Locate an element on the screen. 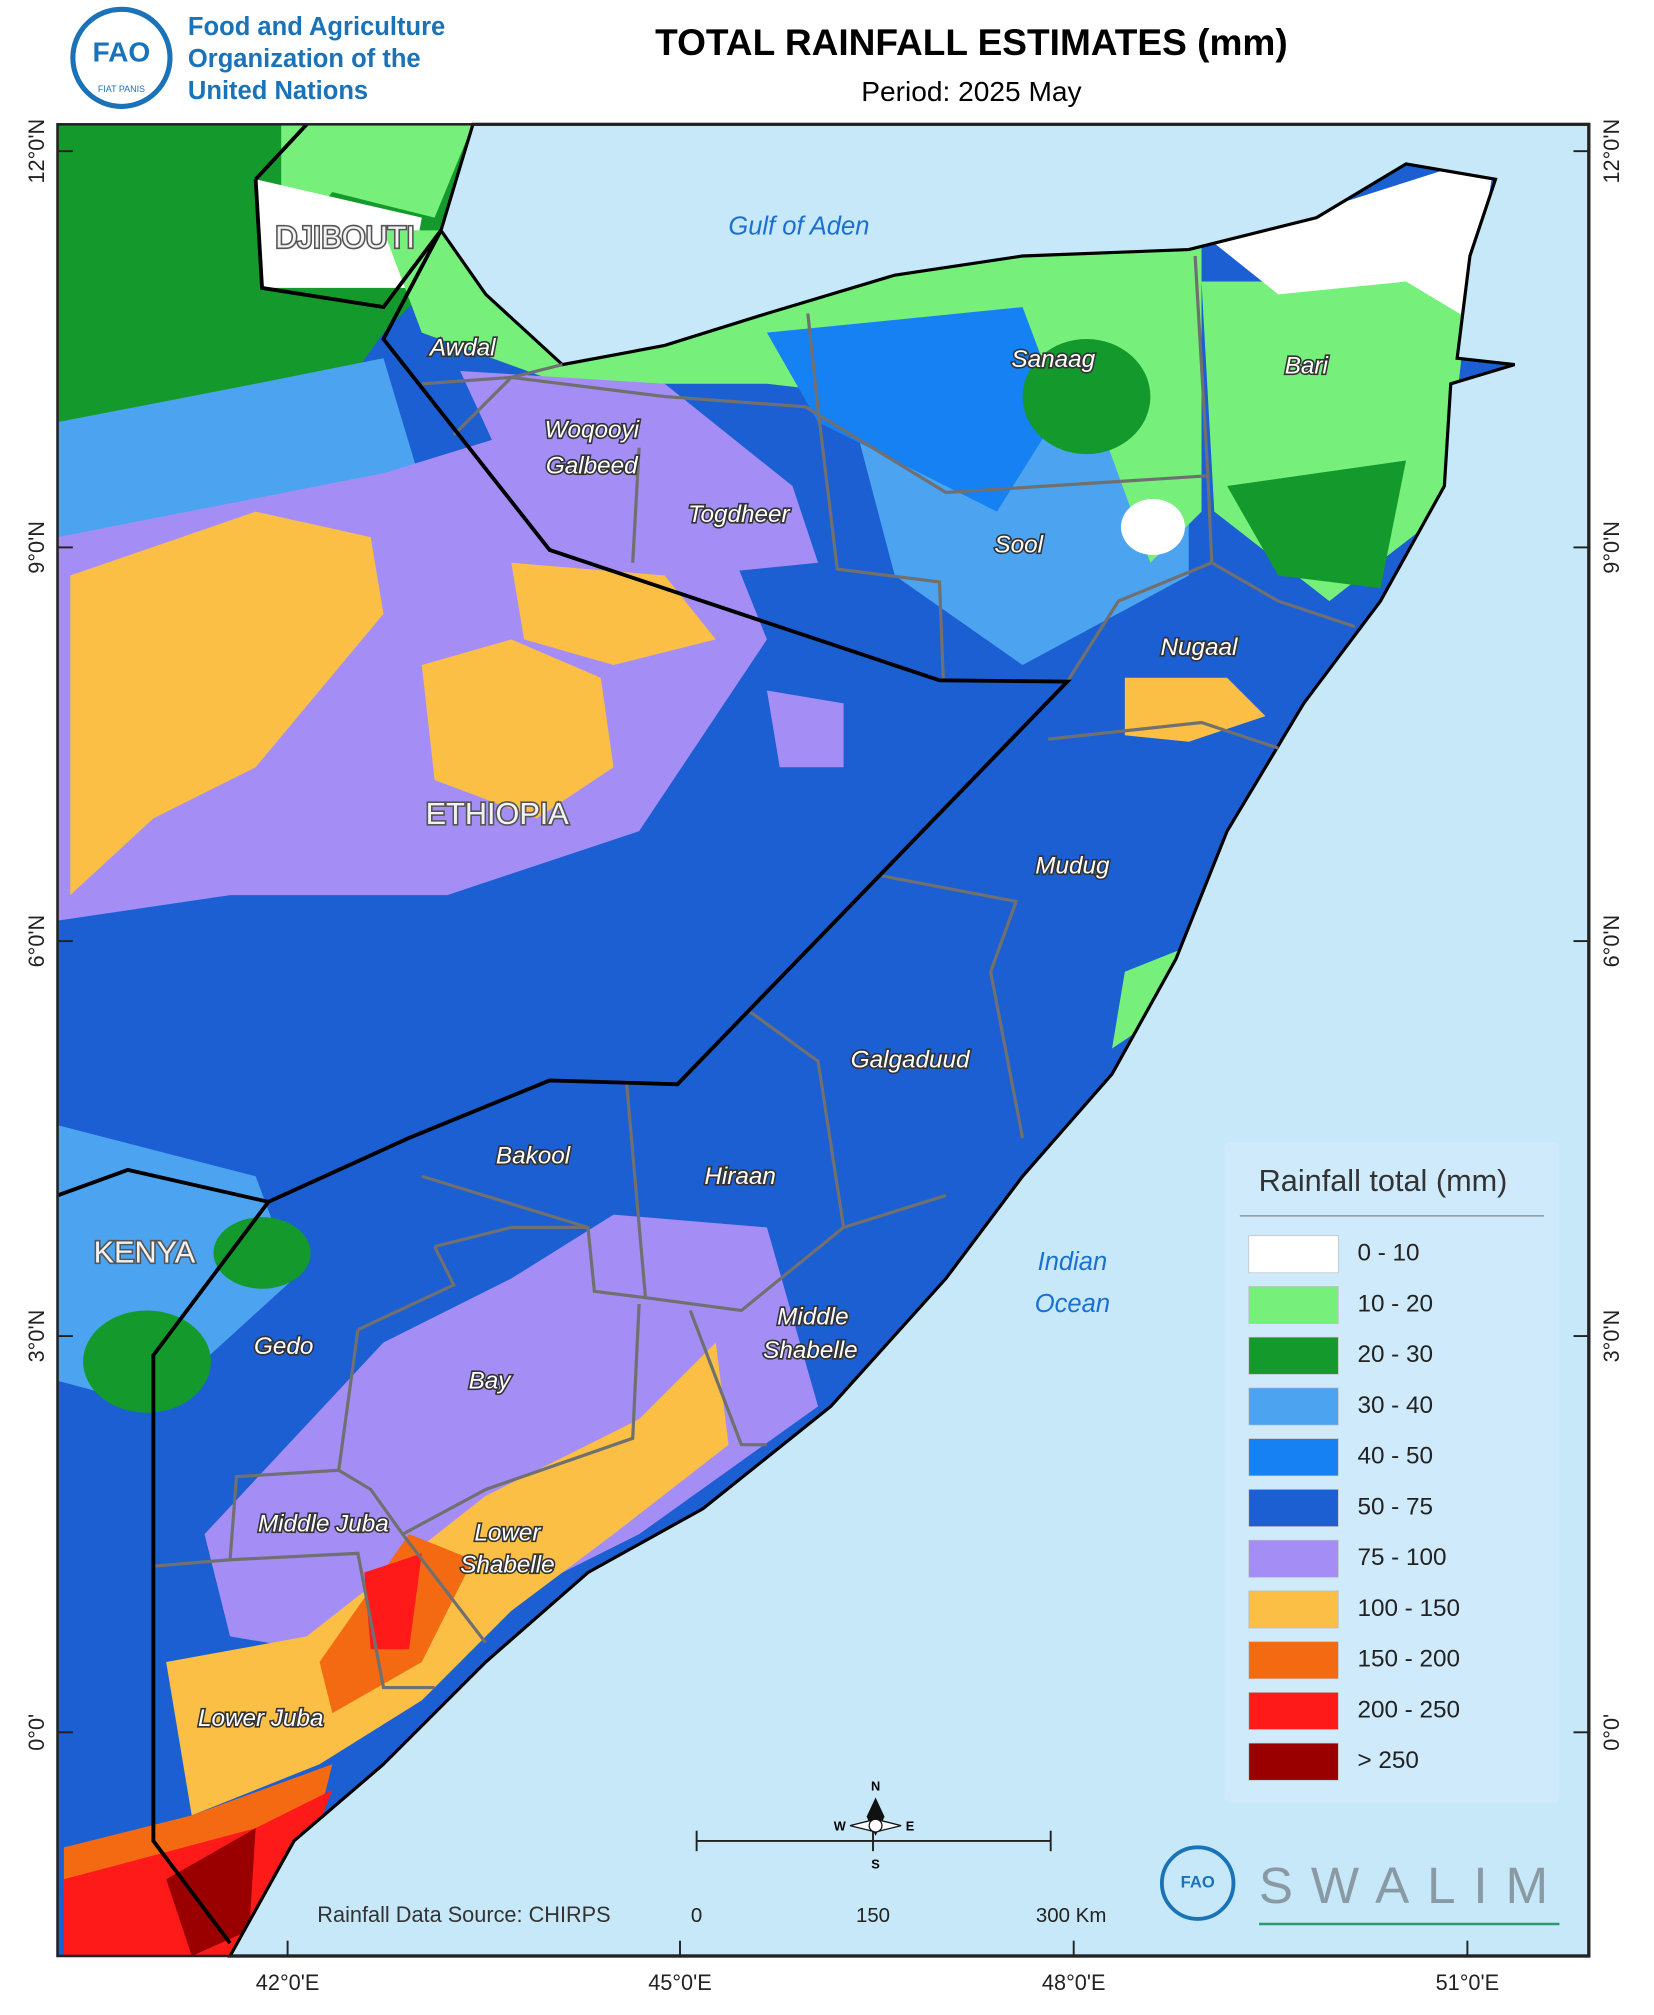 This screenshot has height=2015, width=1654. legend-label: 50 - 75 is located at coordinates (1395, 1506).